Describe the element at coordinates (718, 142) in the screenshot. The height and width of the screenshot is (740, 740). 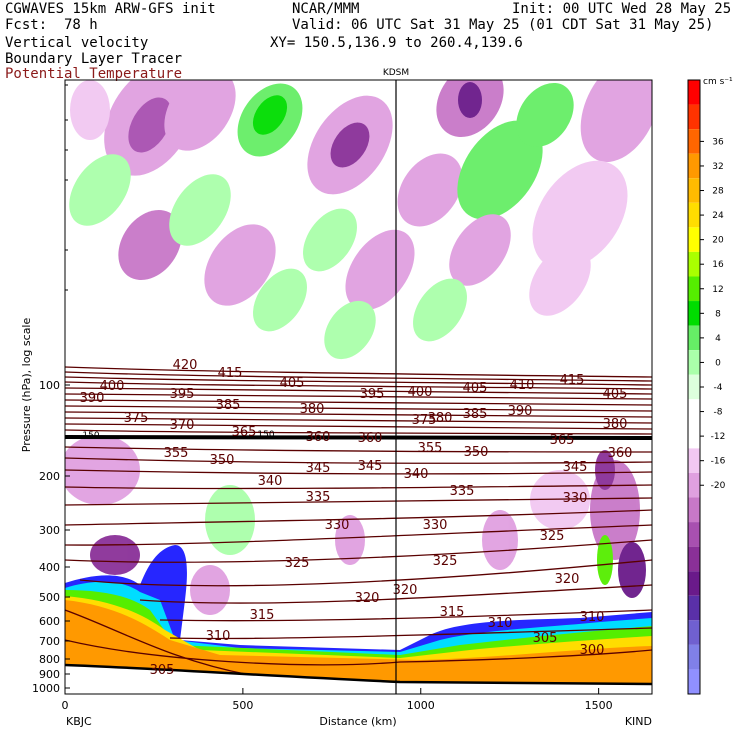
I see `colorbar-tick-label: 36` at that location.